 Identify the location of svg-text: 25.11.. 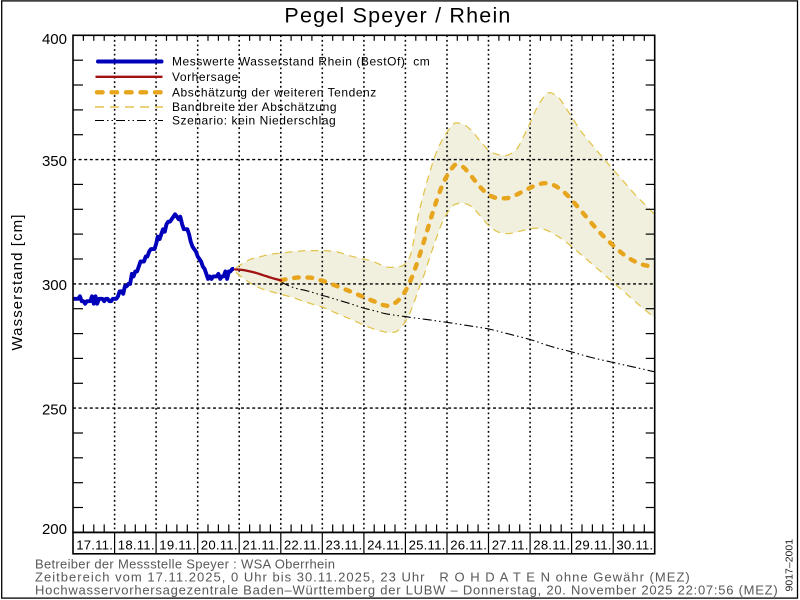
(427, 545).